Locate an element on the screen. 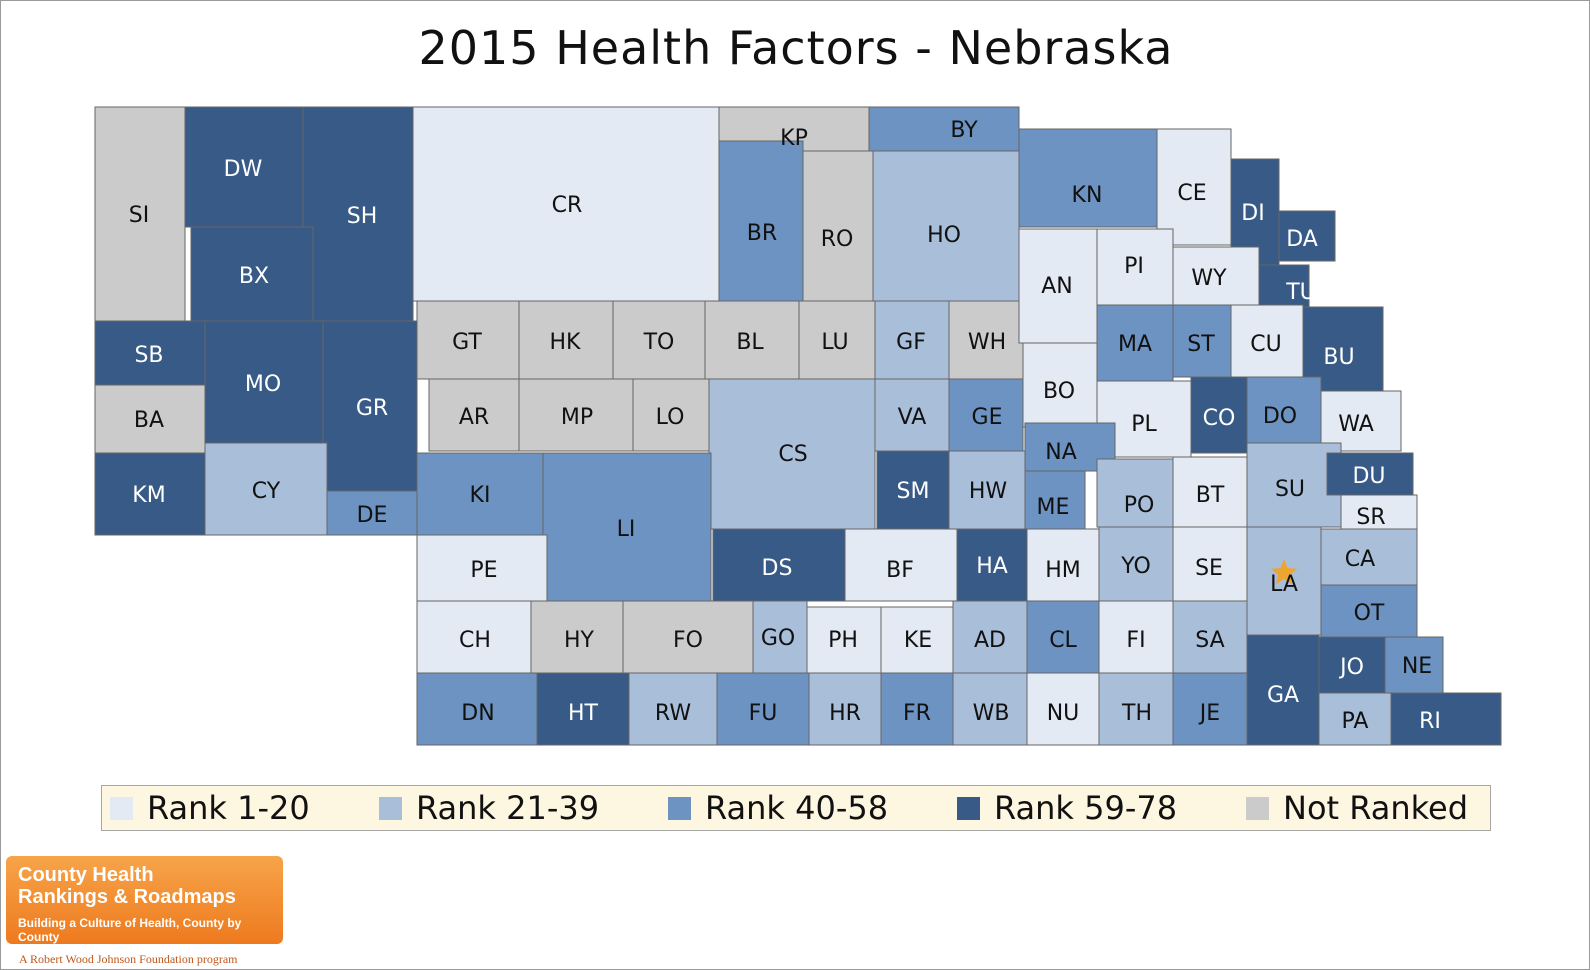 This screenshot has width=1590, height=970. legend-label: Rank 59-78 is located at coordinates (1086, 808).